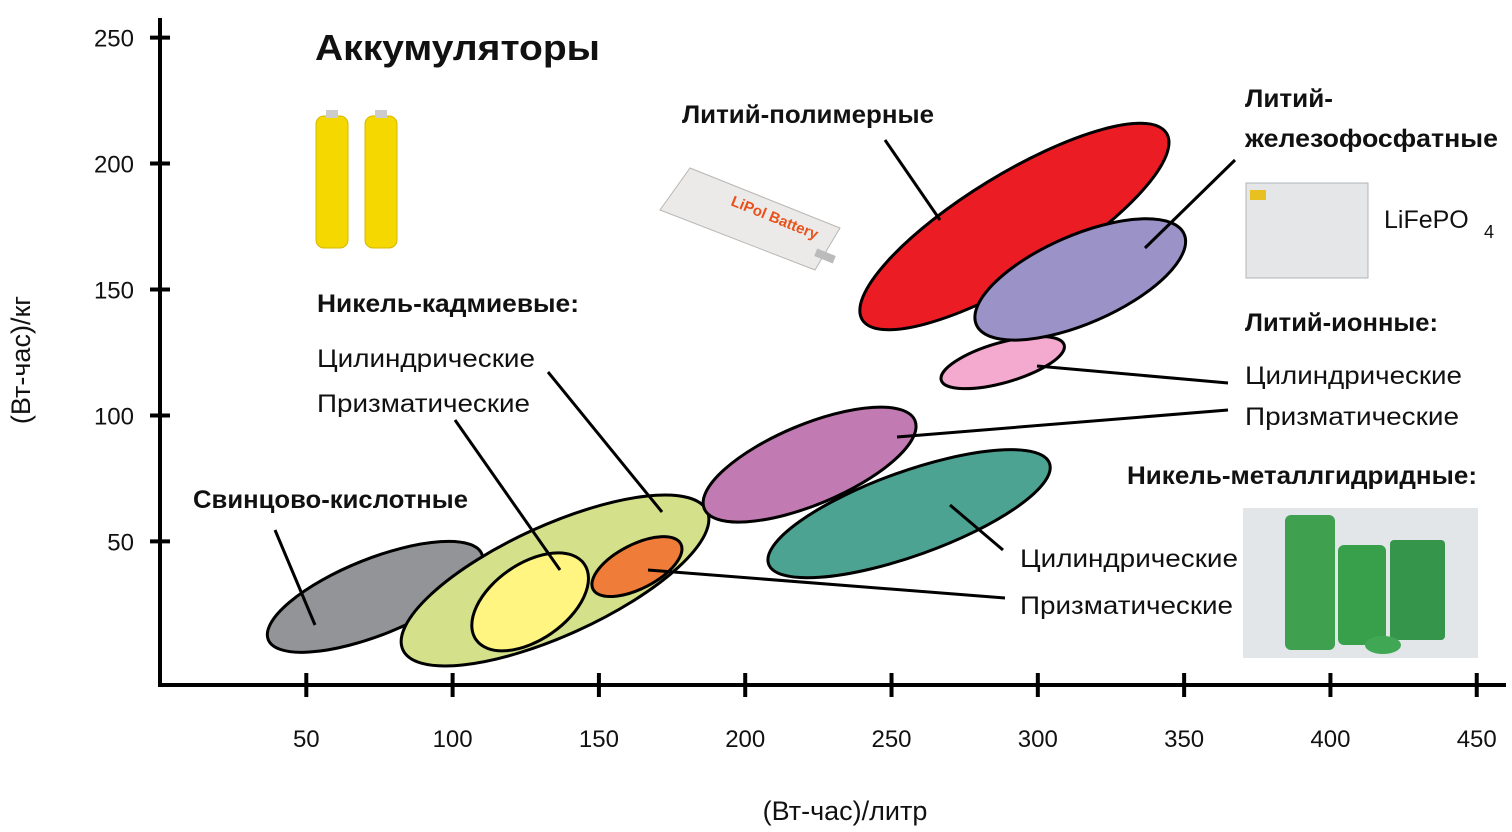 The image size is (1512, 832). What do you see at coordinates (21, 360) in the screenshot?
I see `y-axis-label: (Вт-час)/кг` at bounding box center [21, 360].